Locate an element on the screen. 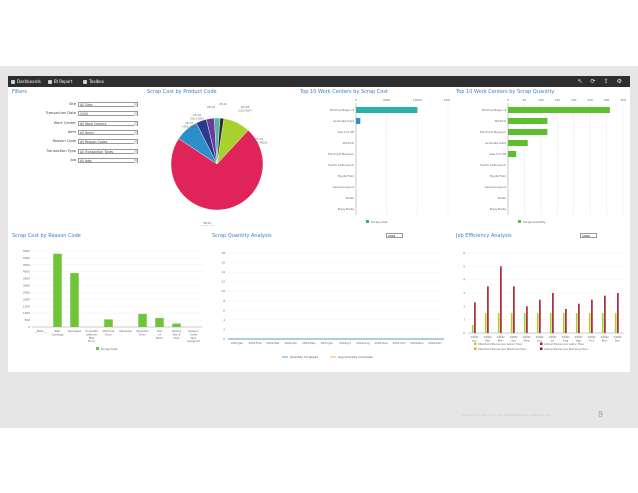 Image resolution: width=638 pixels, height=493 pixels. category-label: Saw Cut Off is located at coordinates (345, 132).